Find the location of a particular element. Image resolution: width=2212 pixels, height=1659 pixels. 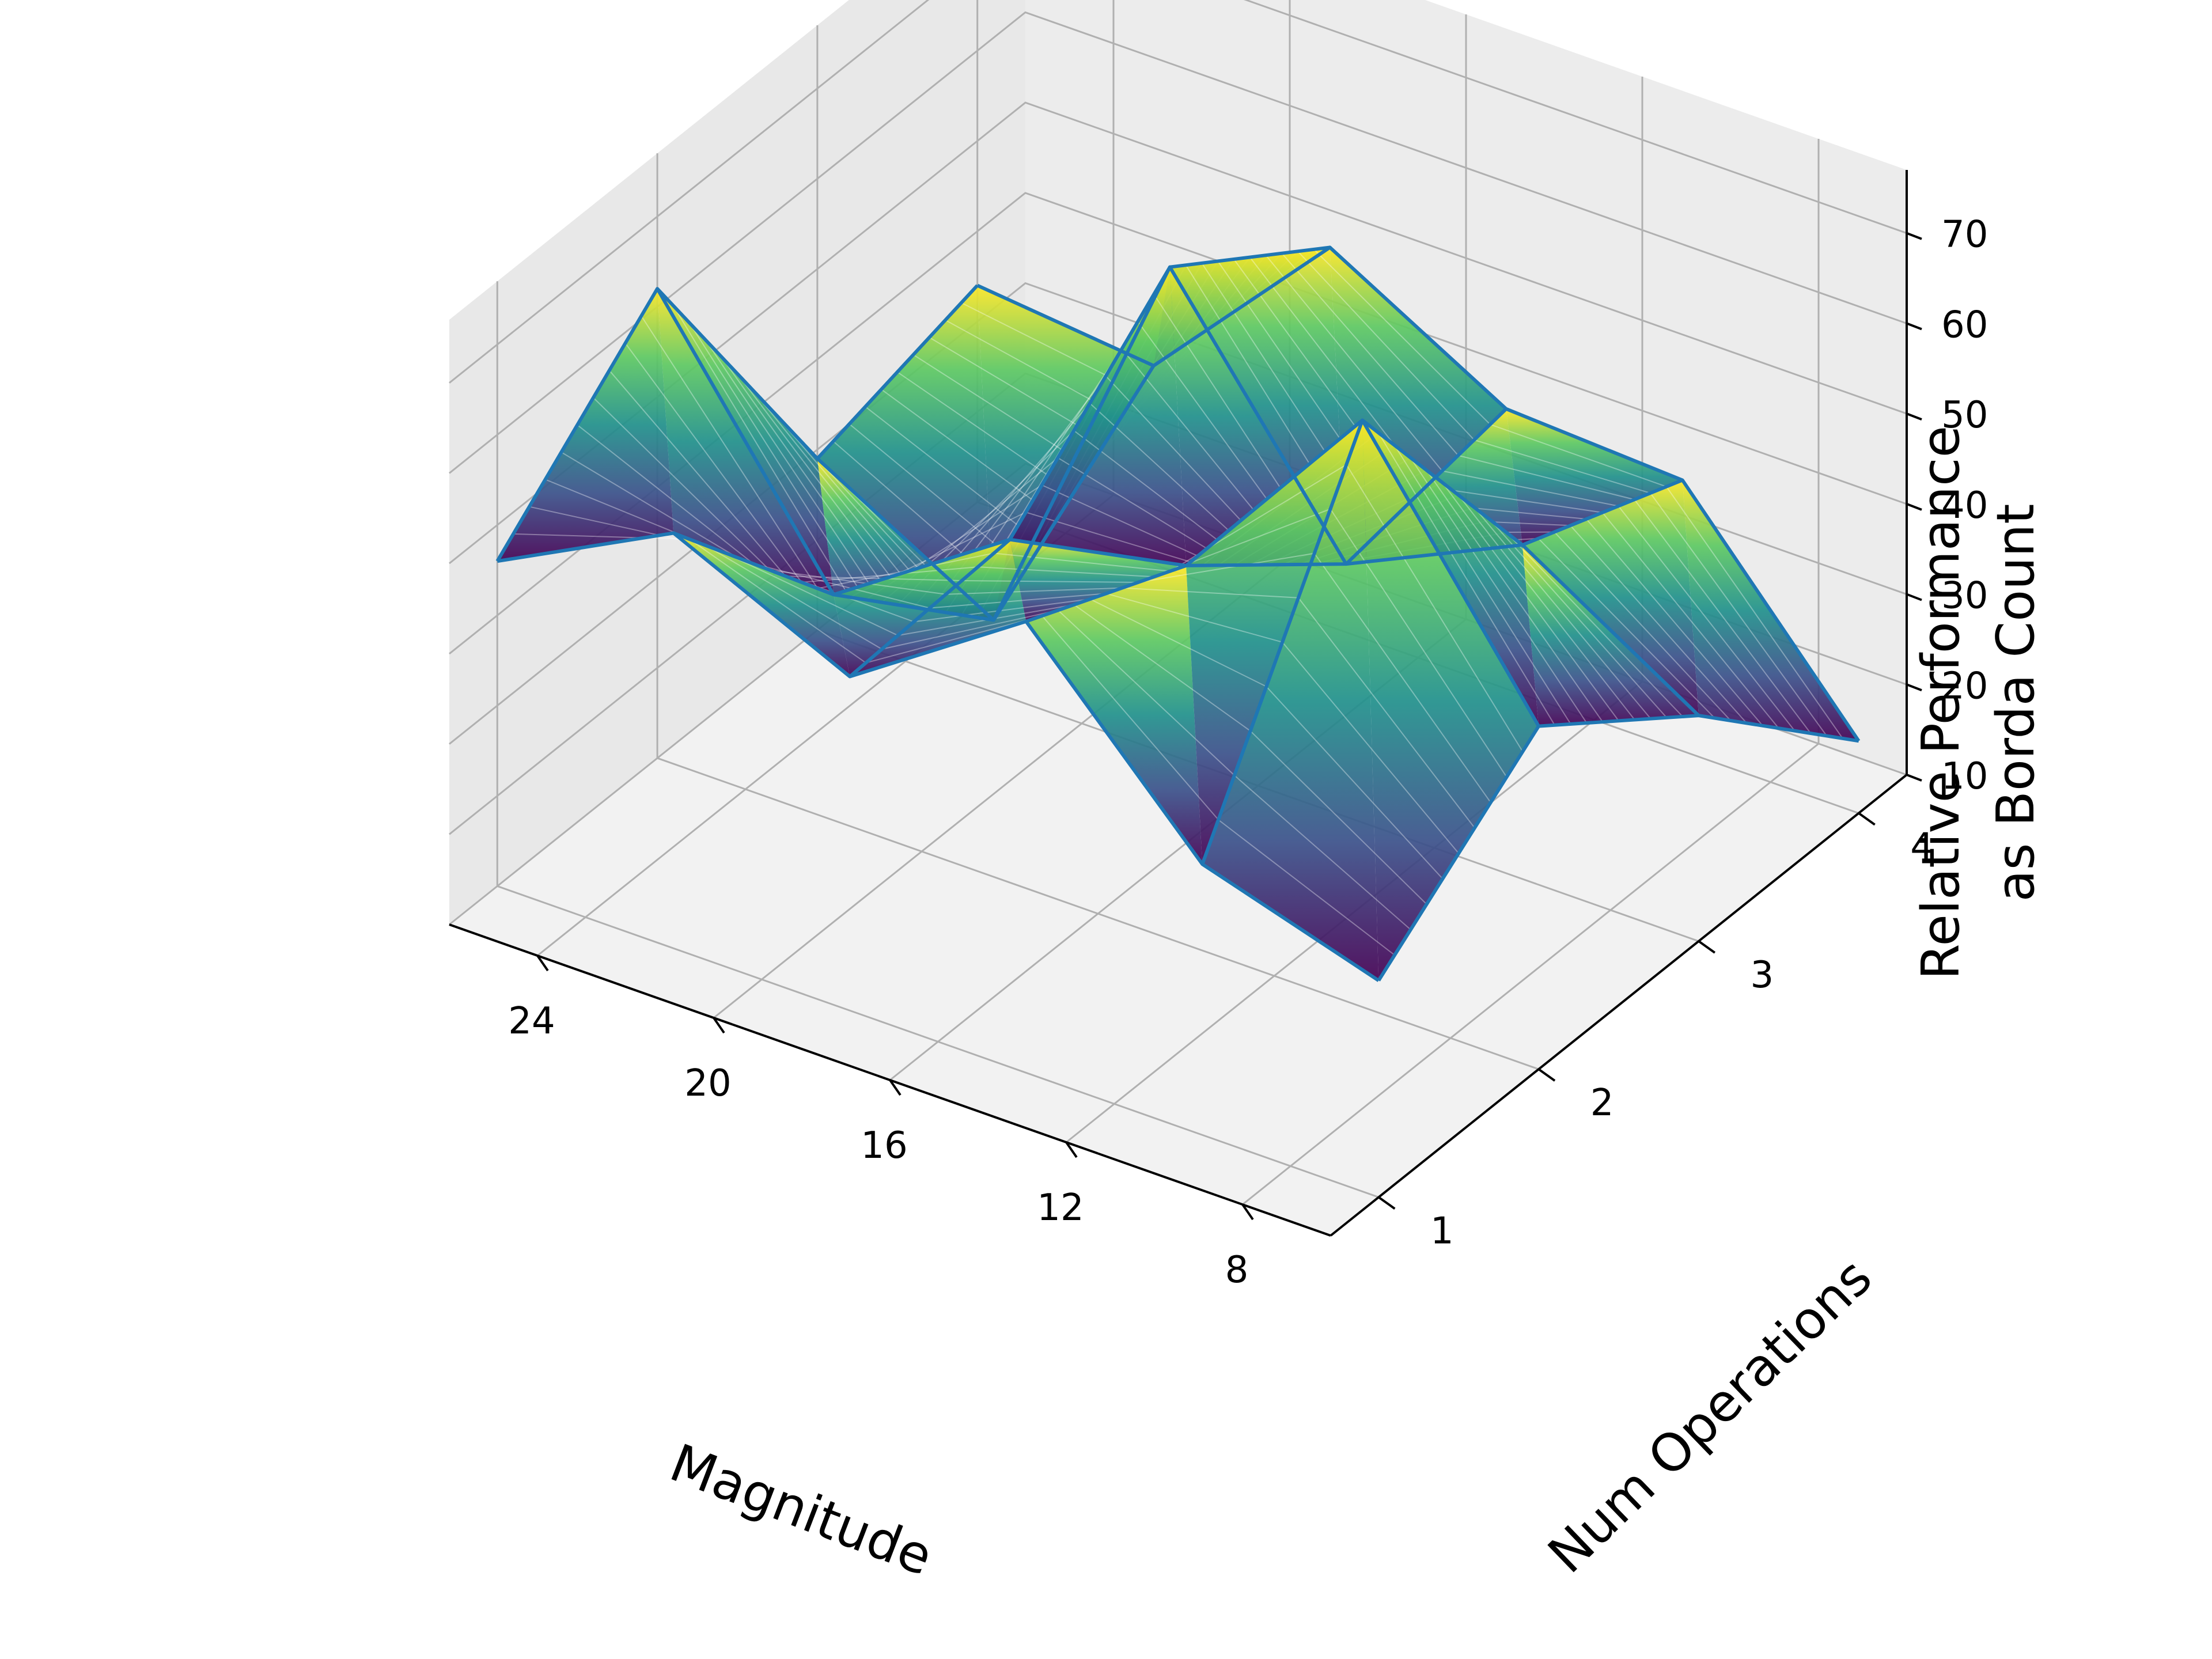

z-axis-label-line-2: as Borda Count is located at coordinates (2016, 702).